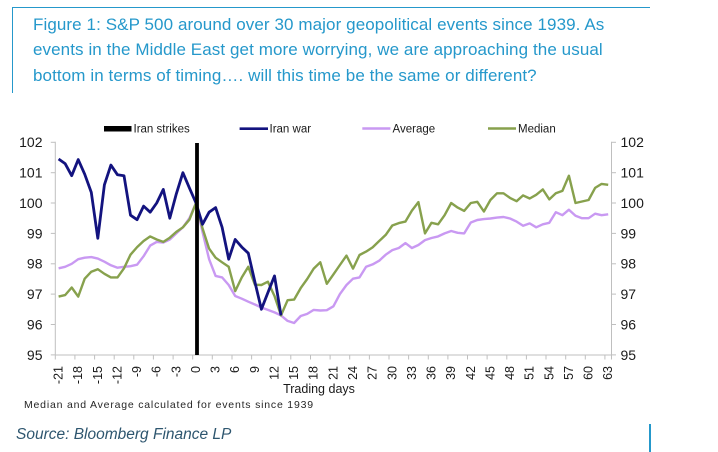 This screenshot has width=718, height=452. I want to click on svg-text: 54, so click(549, 373).